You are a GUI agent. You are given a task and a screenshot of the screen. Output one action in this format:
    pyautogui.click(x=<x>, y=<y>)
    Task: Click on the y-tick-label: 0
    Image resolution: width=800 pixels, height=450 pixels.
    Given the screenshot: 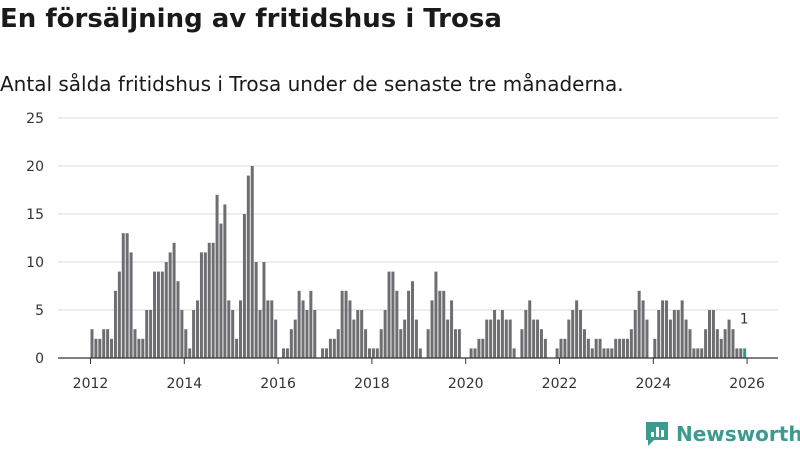 What is the action you would take?
    pyautogui.click(x=39, y=359)
    